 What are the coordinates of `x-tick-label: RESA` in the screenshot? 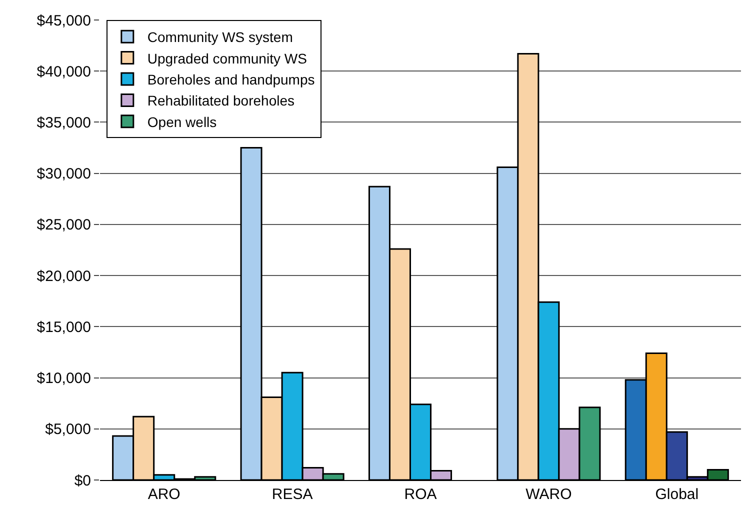 It's located at (292, 494).